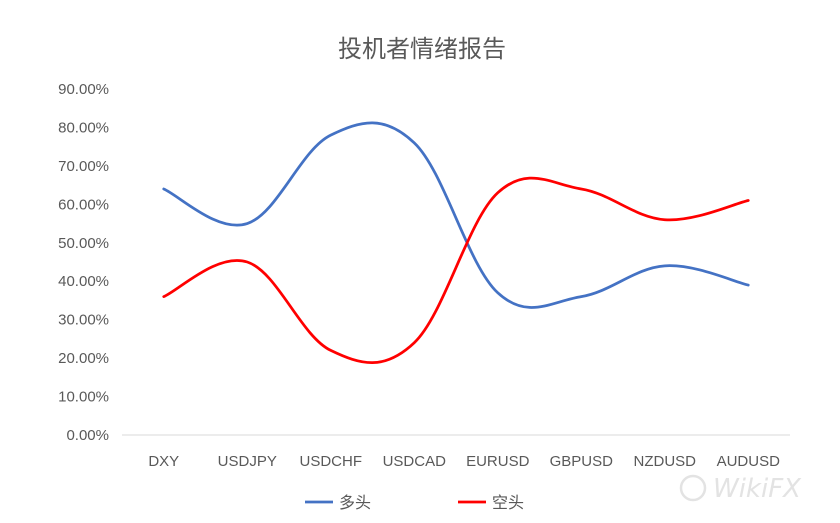 This screenshot has height=523, width=840. What do you see at coordinates (83, 397) in the screenshot?
I see `y-tick-label: 10.00%` at bounding box center [83, 397].